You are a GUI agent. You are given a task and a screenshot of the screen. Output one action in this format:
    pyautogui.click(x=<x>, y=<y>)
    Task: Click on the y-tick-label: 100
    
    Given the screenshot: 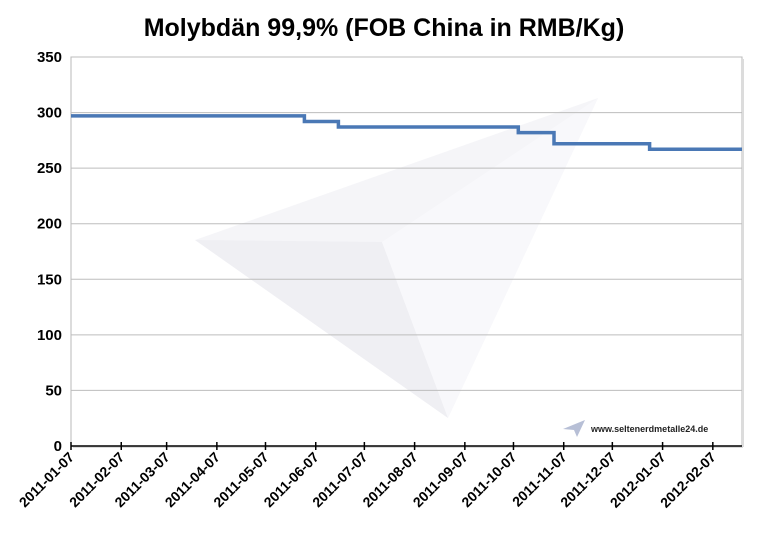 What is the action you would take?
    pyautogui.click(x=49, y=335)
    